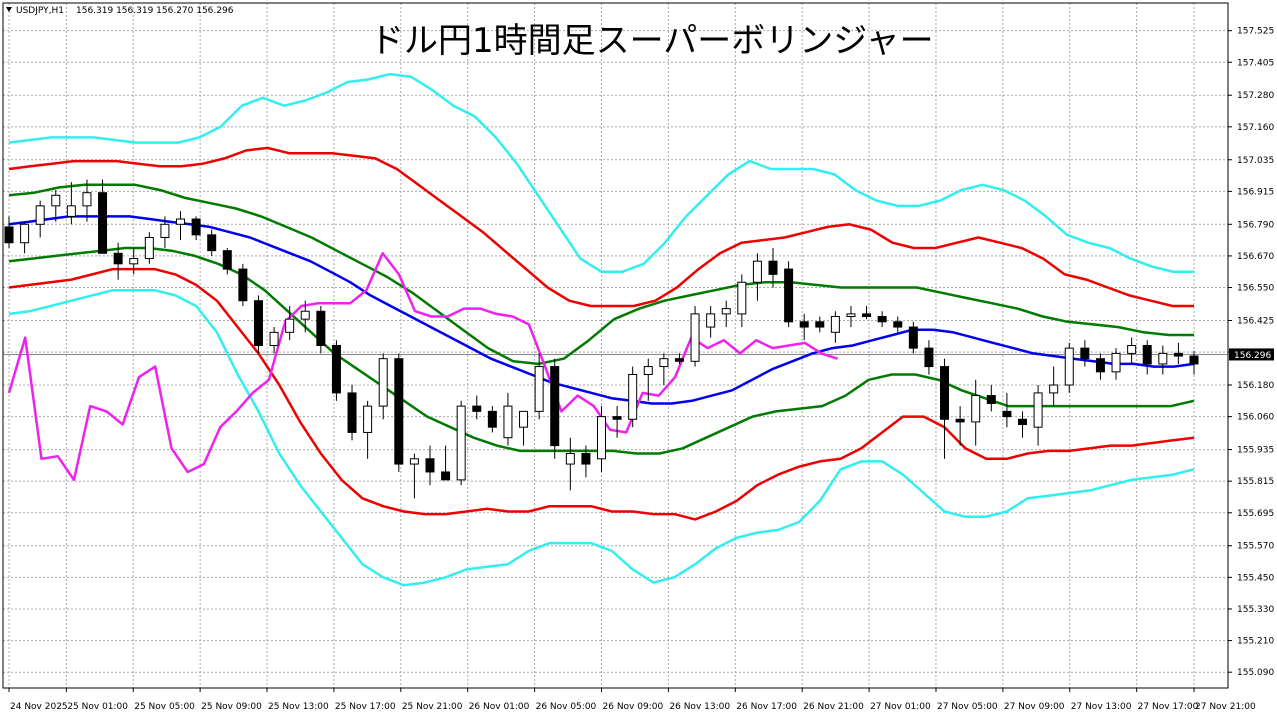 This screenshot has width=1277, height=718. Describe the element at coordinates (633, 707) in the screenshot. I see `x-tick-label: 26 Nov 09:00` at that location.